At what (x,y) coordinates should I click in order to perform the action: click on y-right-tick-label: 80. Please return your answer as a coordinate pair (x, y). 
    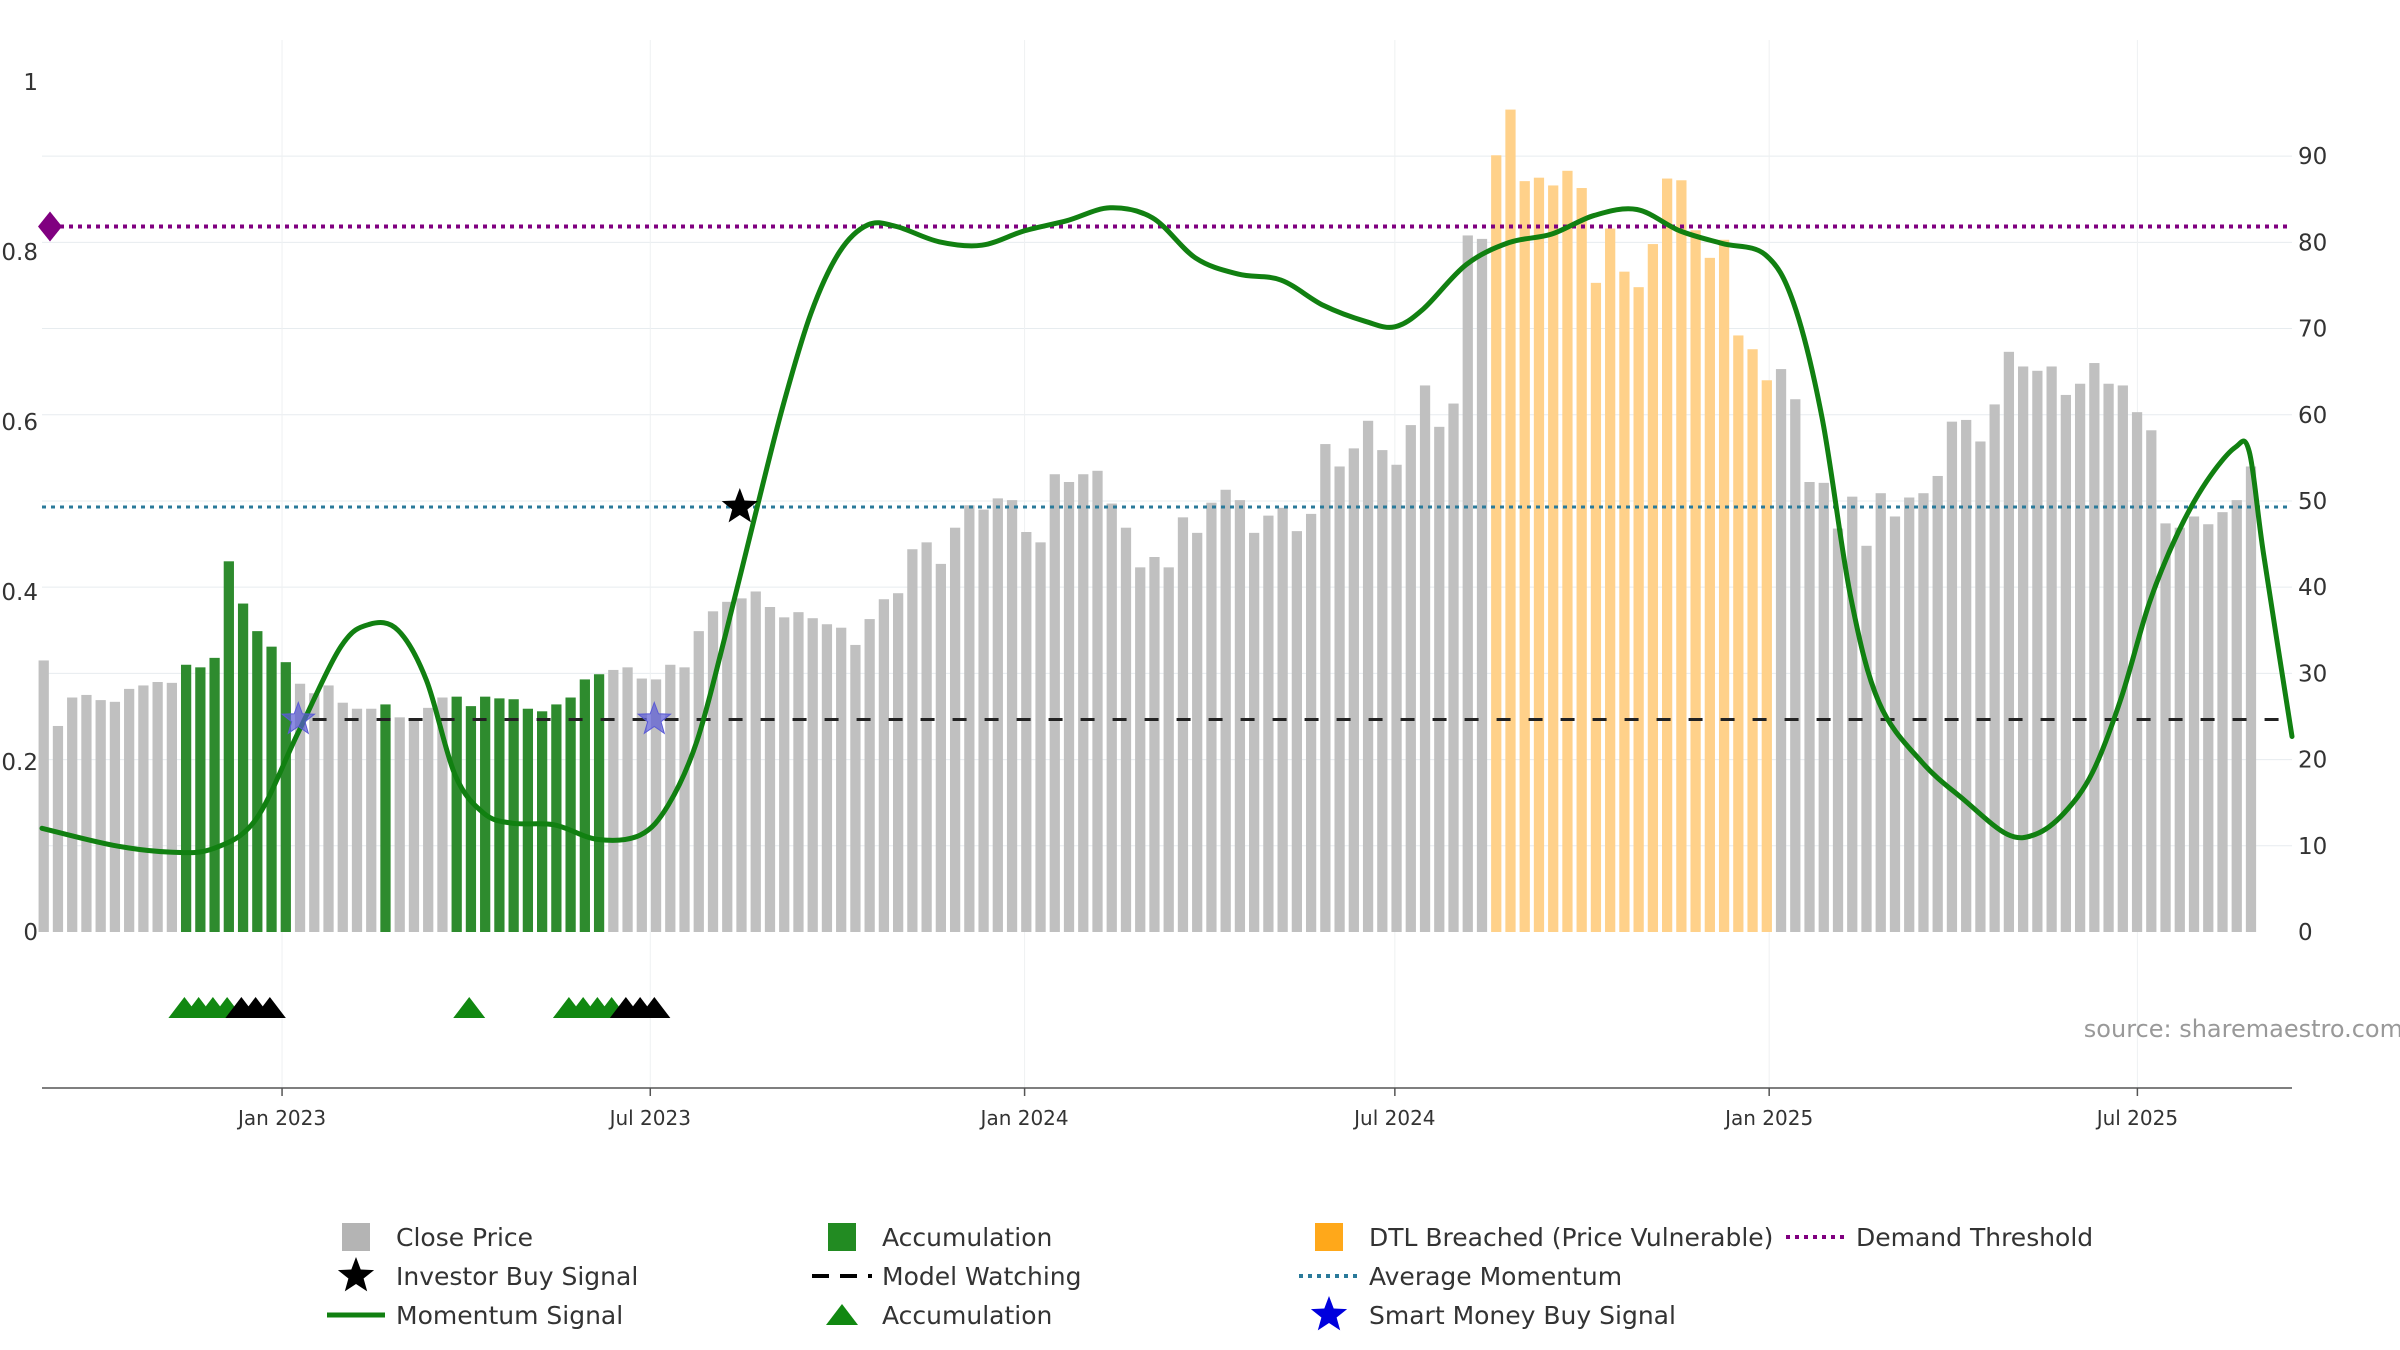
    Looking at the image, I should click on (2312, 243).